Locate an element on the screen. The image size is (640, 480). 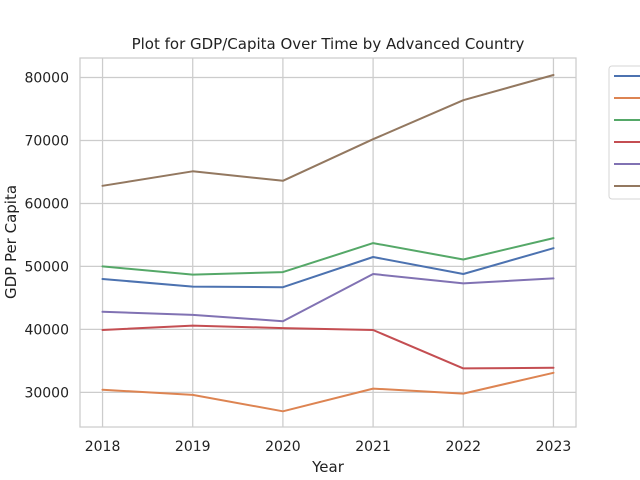
x-tick-label: 2018 is located at coordinates (103, 447).